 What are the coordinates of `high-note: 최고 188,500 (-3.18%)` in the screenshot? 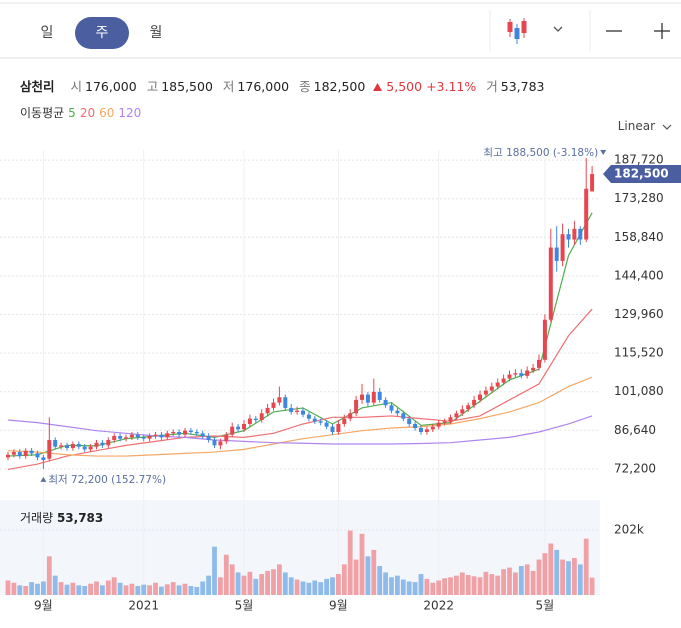 It's located at (540, 153).